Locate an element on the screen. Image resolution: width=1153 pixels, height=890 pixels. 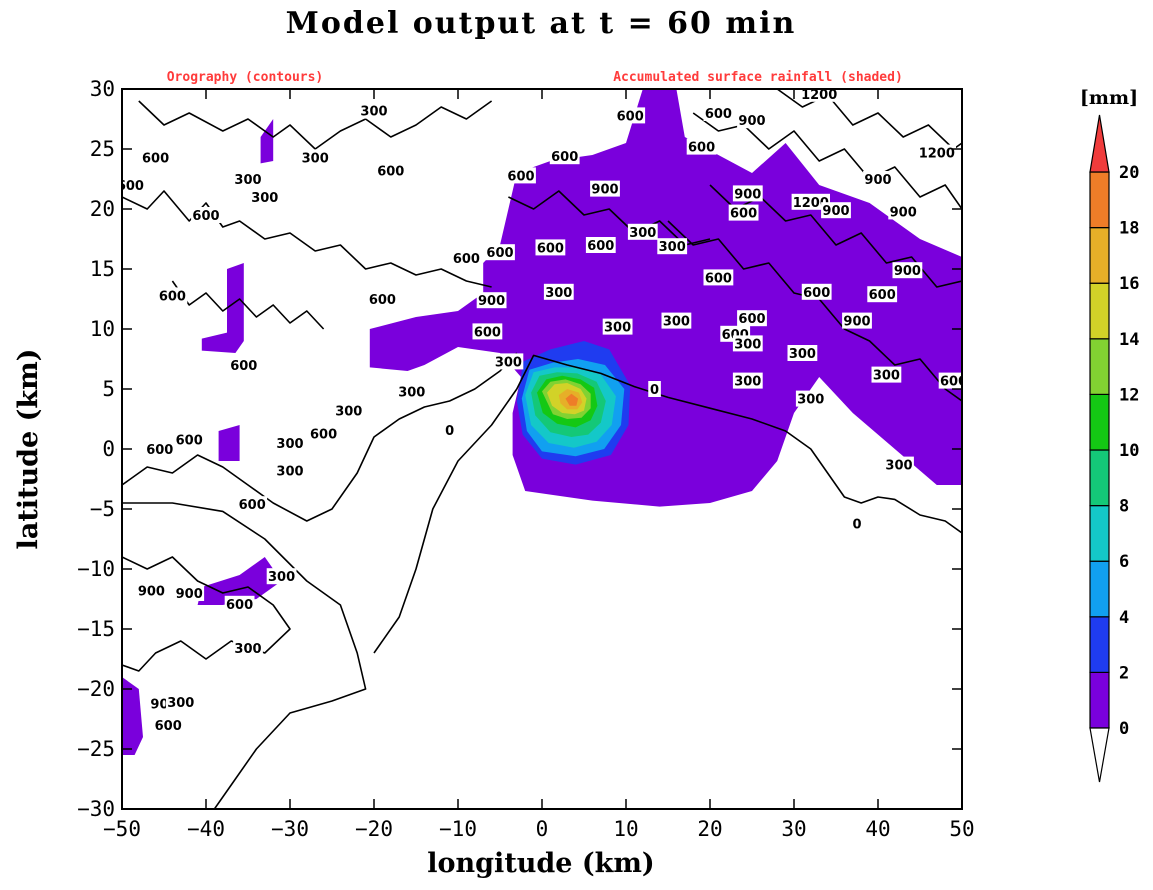
subtitle-rainfall: Accumulated surface rainfall (shaded) is located at coordinates (758, 77).